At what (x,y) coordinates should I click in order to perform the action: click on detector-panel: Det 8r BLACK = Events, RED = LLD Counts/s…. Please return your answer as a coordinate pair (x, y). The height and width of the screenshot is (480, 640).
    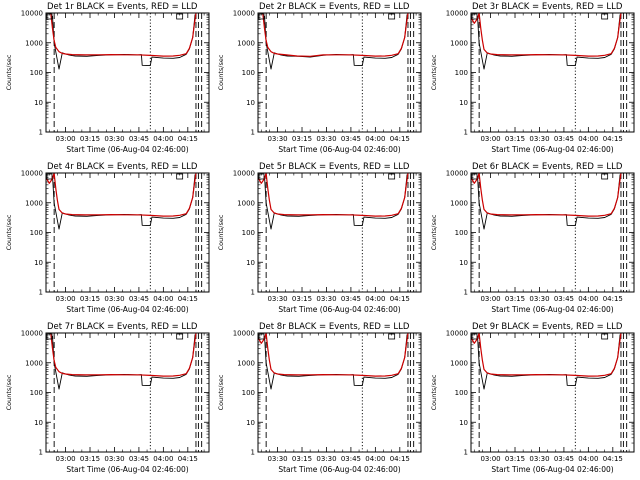
    Looking at the image, I should click on (319, 398).